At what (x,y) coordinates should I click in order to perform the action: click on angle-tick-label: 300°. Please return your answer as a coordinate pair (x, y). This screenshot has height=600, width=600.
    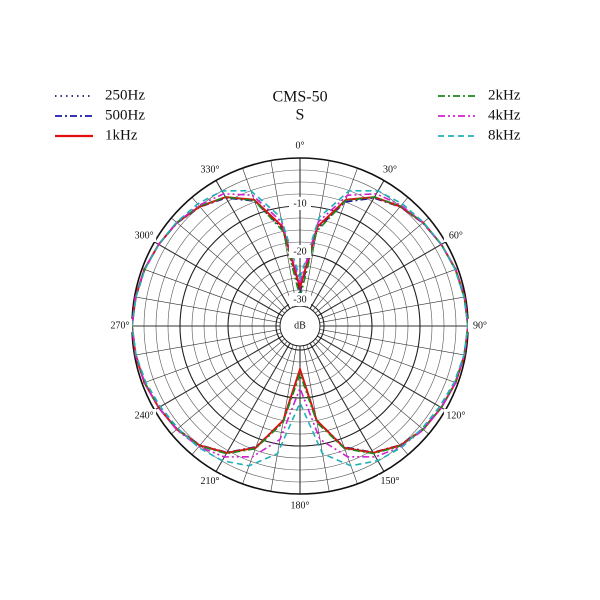
    Looking at the image, I should click on (144, 235).